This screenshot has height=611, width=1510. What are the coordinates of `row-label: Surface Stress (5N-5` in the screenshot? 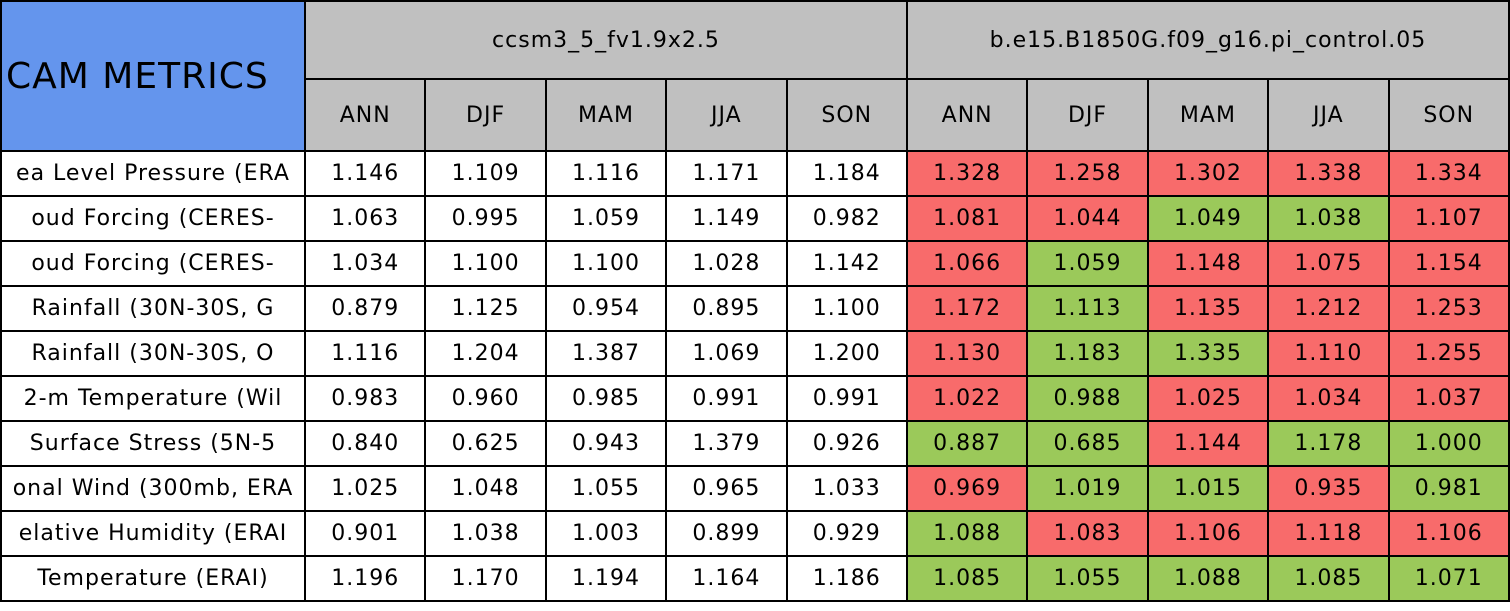 It's located at (153, 443).